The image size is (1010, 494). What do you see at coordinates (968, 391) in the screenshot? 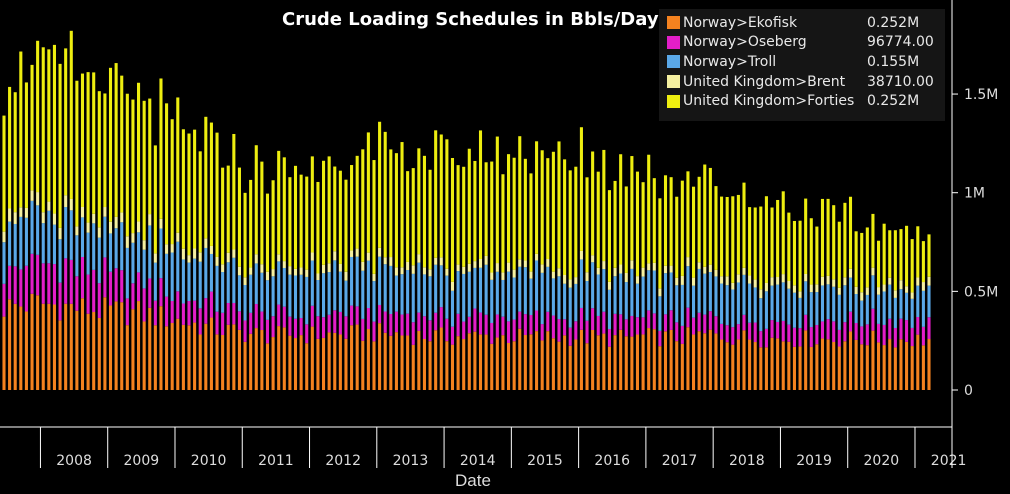
I see `y-tick-label: 0` at bounding box center [968, 391].